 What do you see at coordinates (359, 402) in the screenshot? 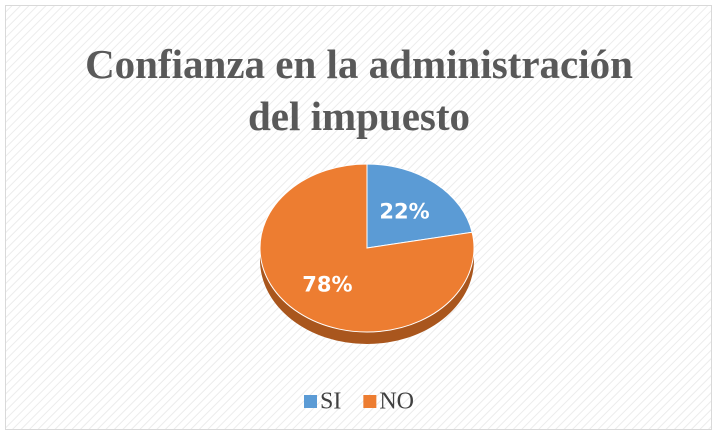
I see `legend: SI NO` at bounding box center [359, 402].